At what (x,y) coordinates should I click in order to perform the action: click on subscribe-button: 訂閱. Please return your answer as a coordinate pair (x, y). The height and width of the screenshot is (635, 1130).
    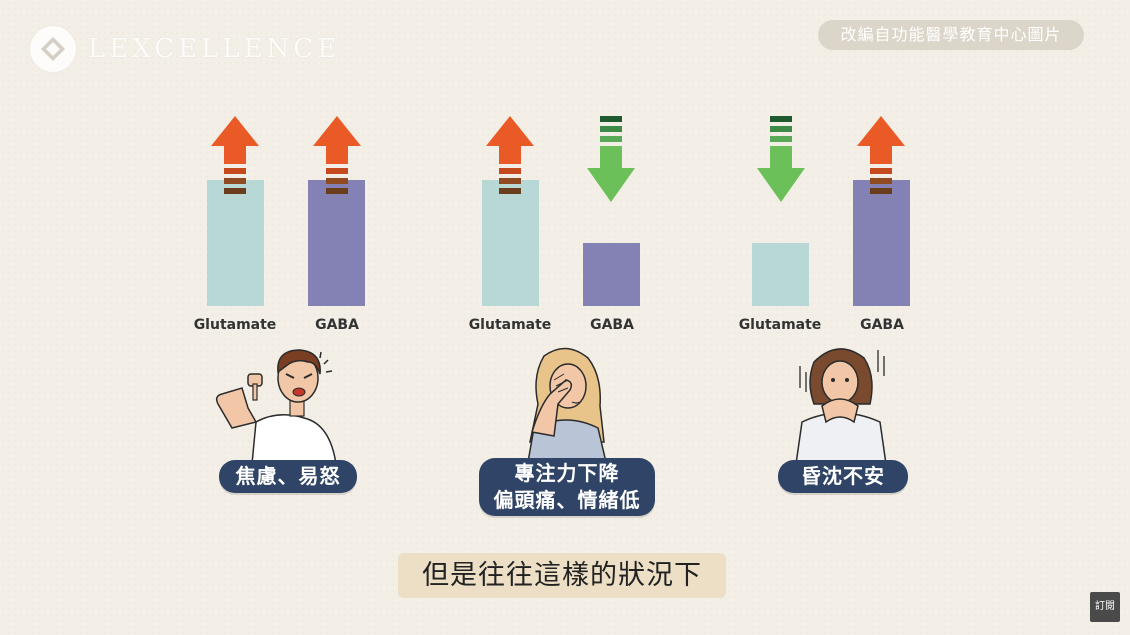
    Looking at the image, I should click on (1105, 607).